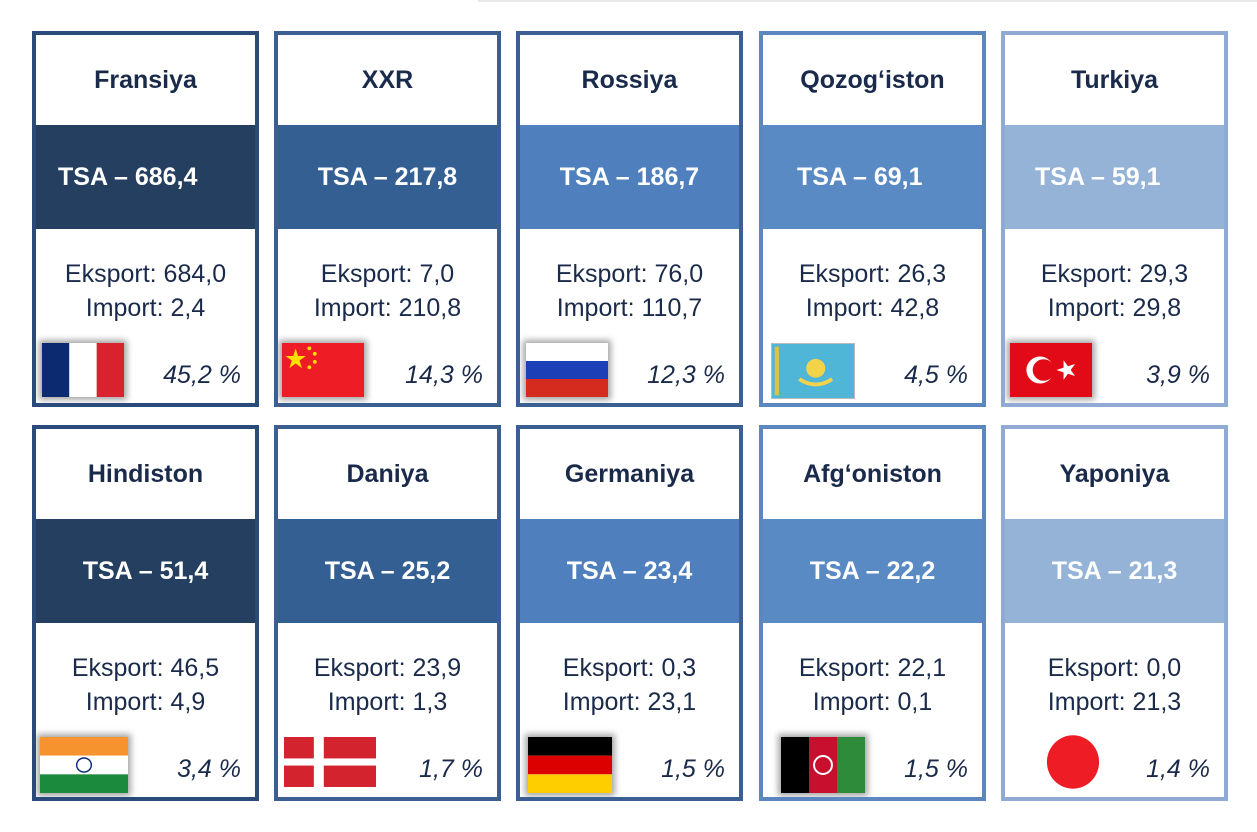 The image size is (1257, 832). What do you see at coordinates (629, 473) in the screenshot?
I see `country-name: Germaniya` at bounding box center [629, 473].